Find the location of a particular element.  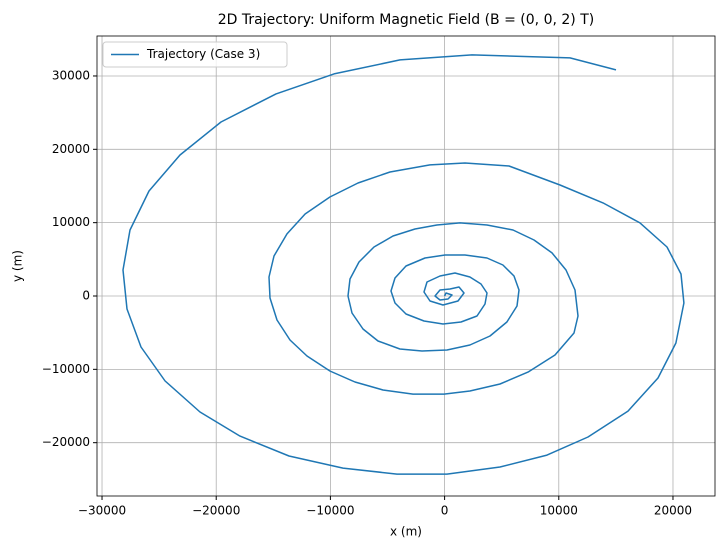

x-tick-label: 0 is located at coordinates (445, 511).